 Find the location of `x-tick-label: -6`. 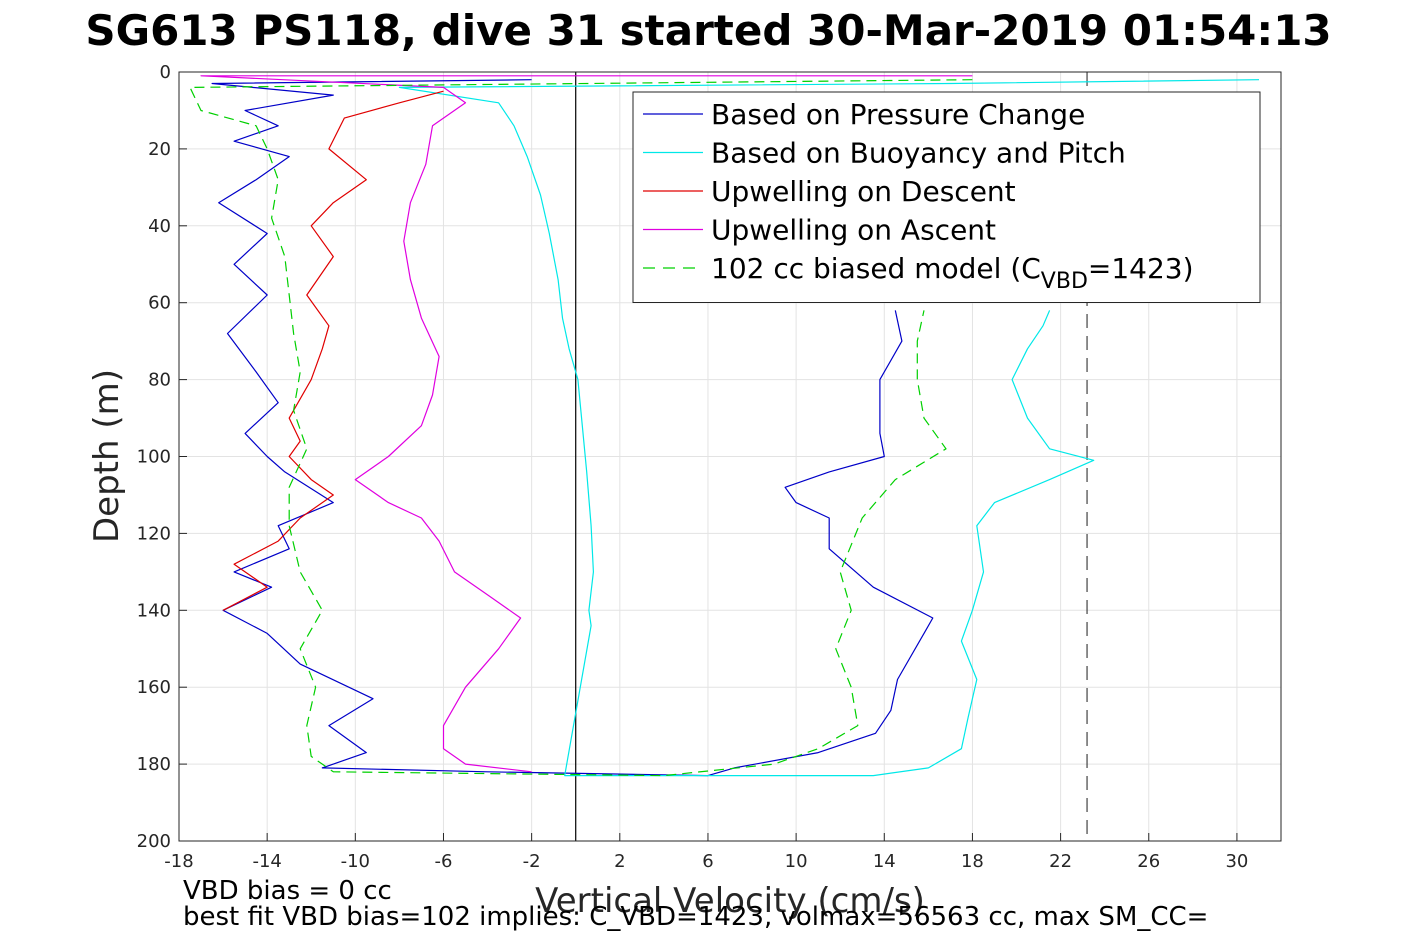

x-tick-label: -6 is located at coordinates (444, 861).